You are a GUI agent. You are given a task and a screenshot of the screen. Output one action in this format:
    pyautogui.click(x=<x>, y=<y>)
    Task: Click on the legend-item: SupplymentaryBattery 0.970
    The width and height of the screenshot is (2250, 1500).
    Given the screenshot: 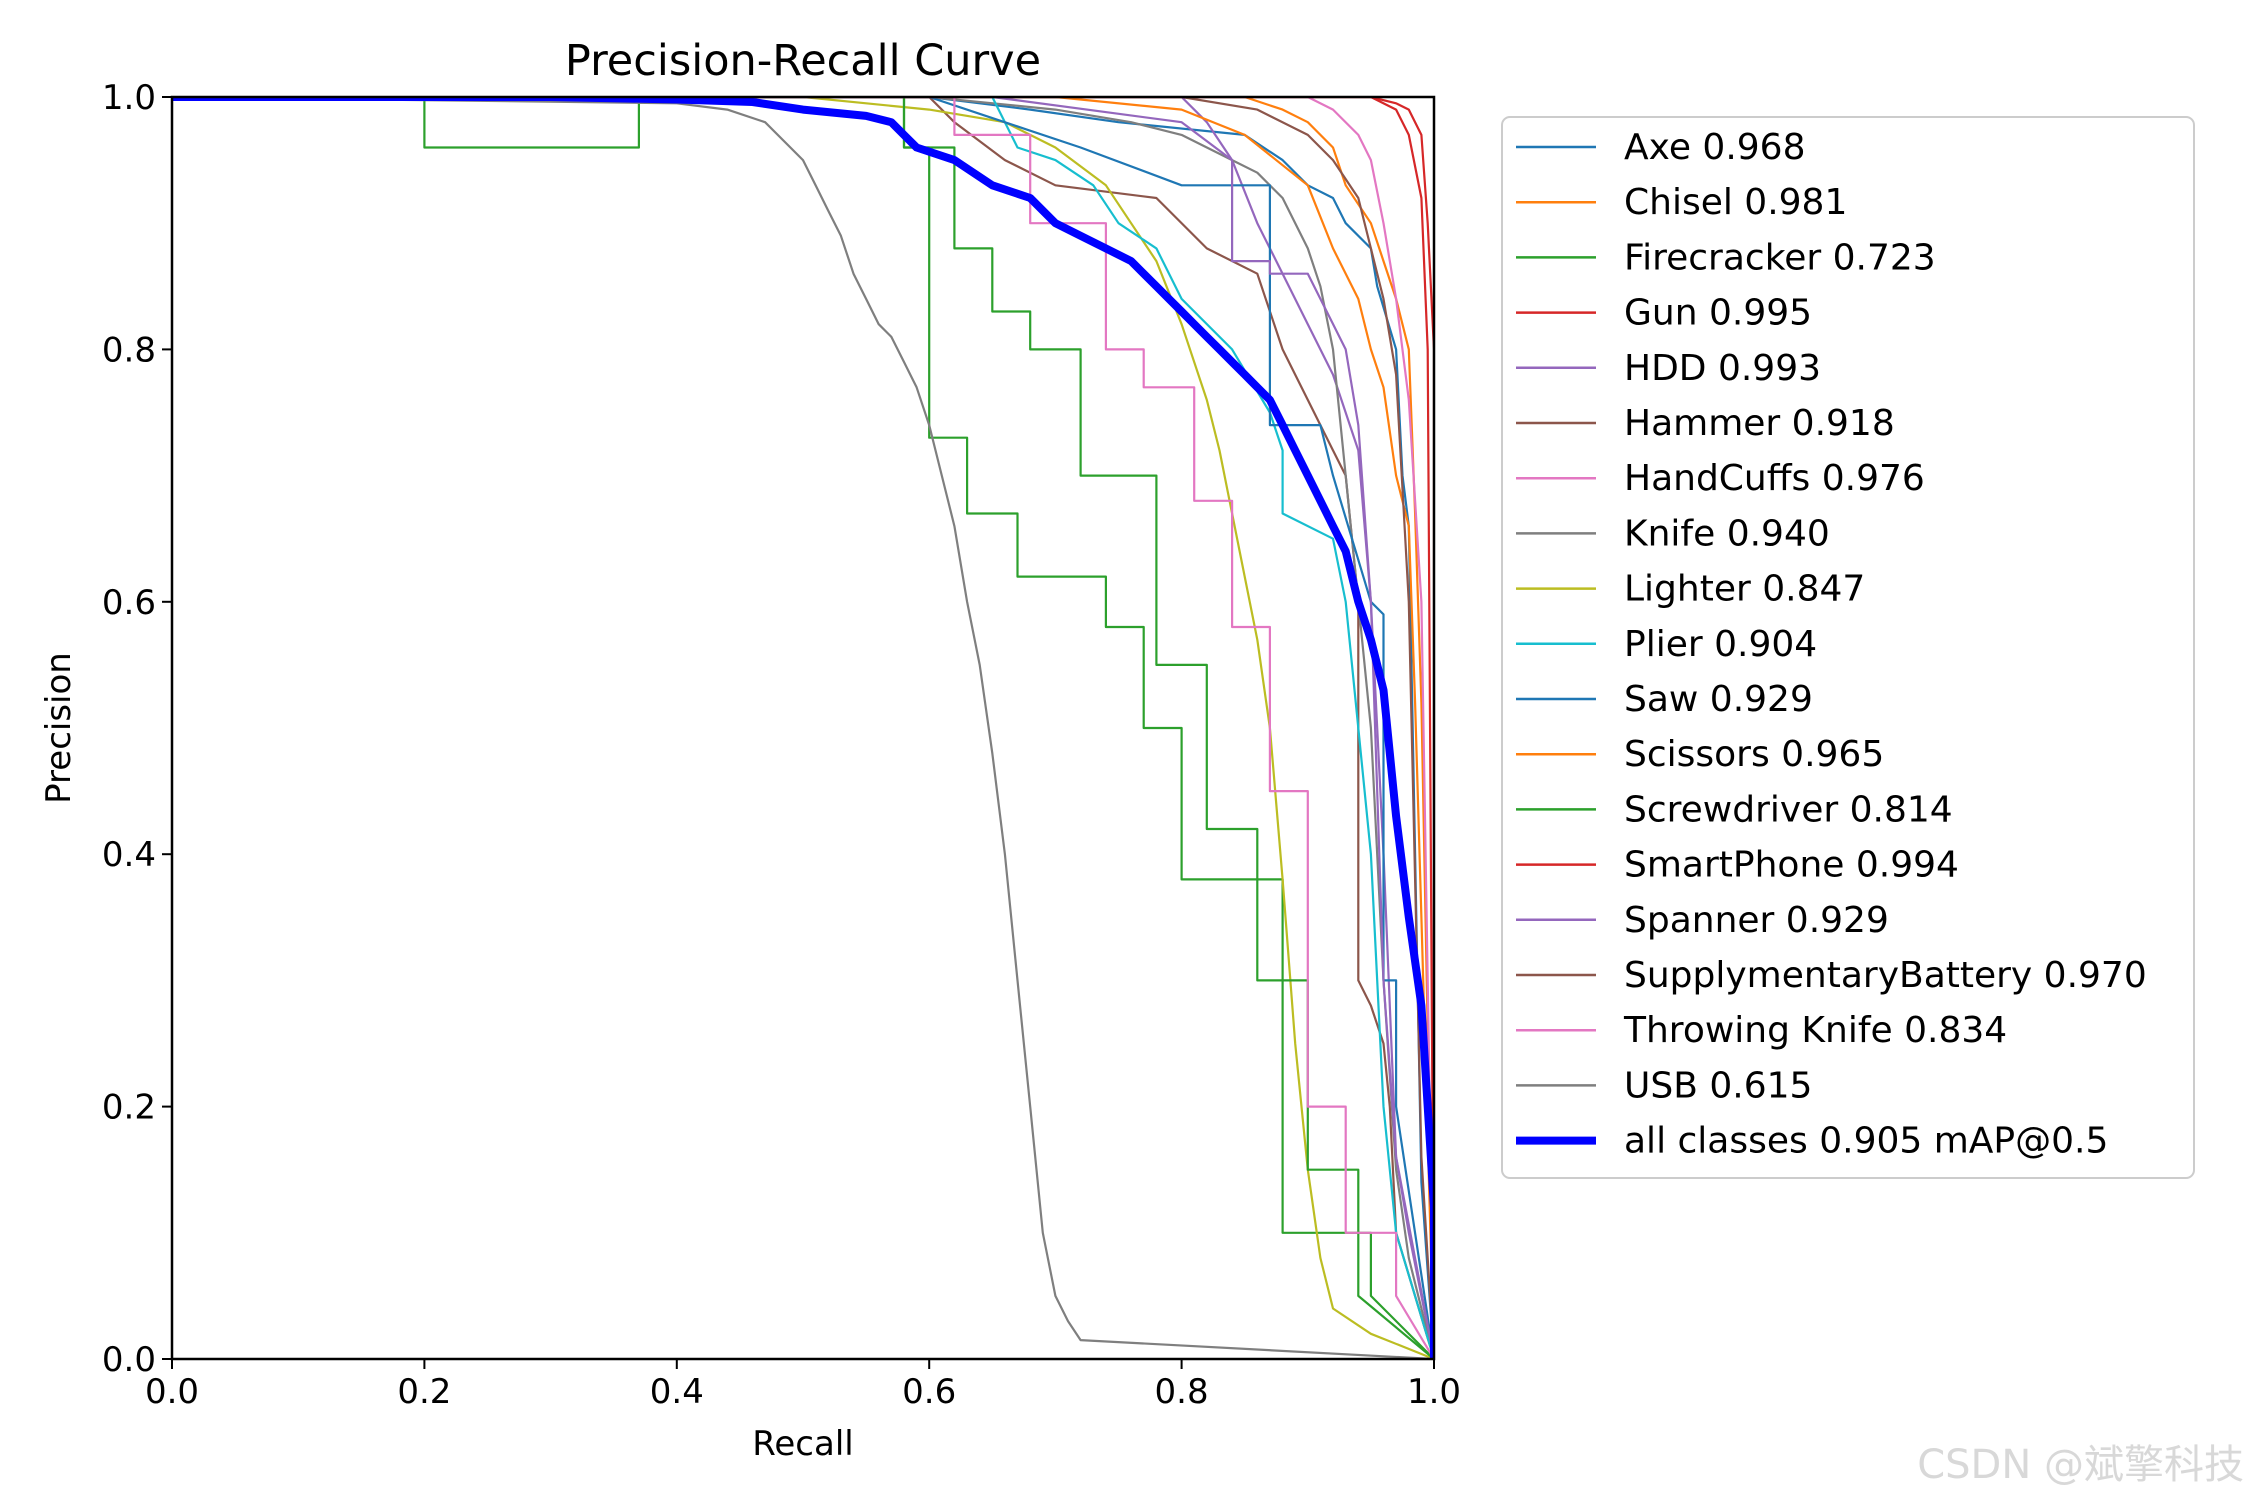 What is the action you would take?
    pyautogui.click(x=1831, y=975)
    